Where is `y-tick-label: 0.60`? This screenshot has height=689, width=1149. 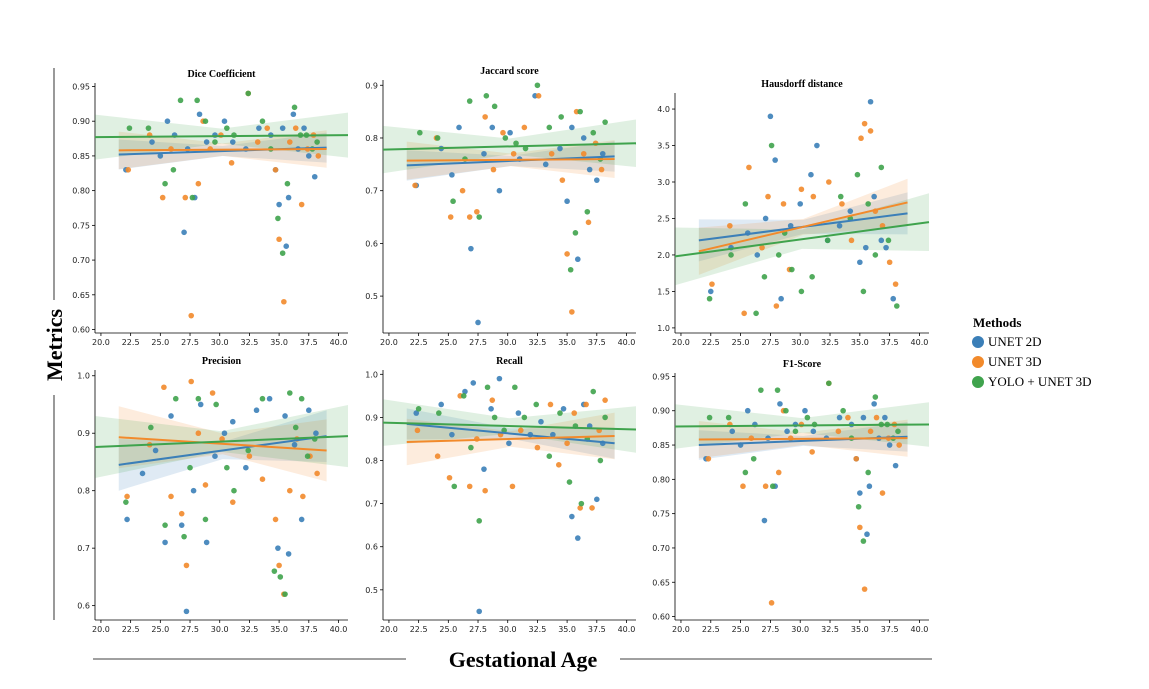
y-tick-label: 0.60 is located at coordinates (81, 330).